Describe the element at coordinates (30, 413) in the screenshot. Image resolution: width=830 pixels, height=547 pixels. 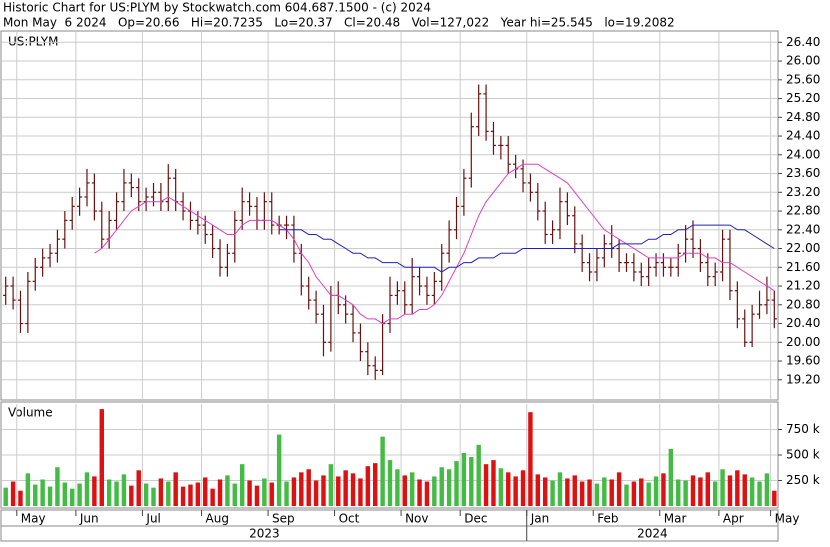
I see `volume-label: Volume` at that location.